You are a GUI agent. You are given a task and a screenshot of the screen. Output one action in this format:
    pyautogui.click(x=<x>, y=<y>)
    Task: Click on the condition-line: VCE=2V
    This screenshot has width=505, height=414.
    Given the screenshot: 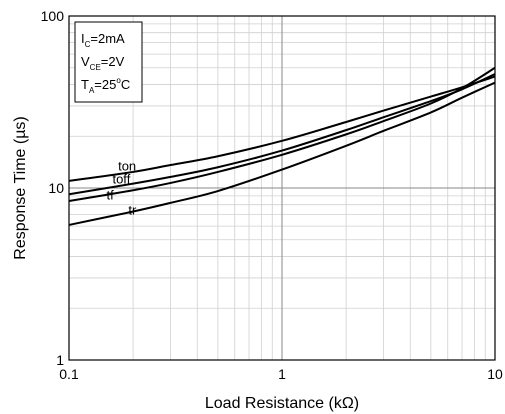 What is the action you would take?
    pyautogui.click(x=103, y=63)
    